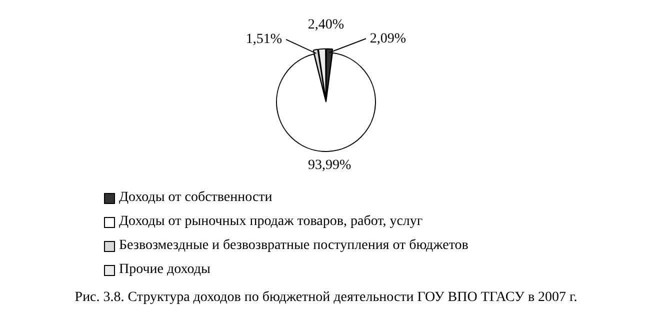  I want to click on data-label: 2,40%, so click(326, 24).